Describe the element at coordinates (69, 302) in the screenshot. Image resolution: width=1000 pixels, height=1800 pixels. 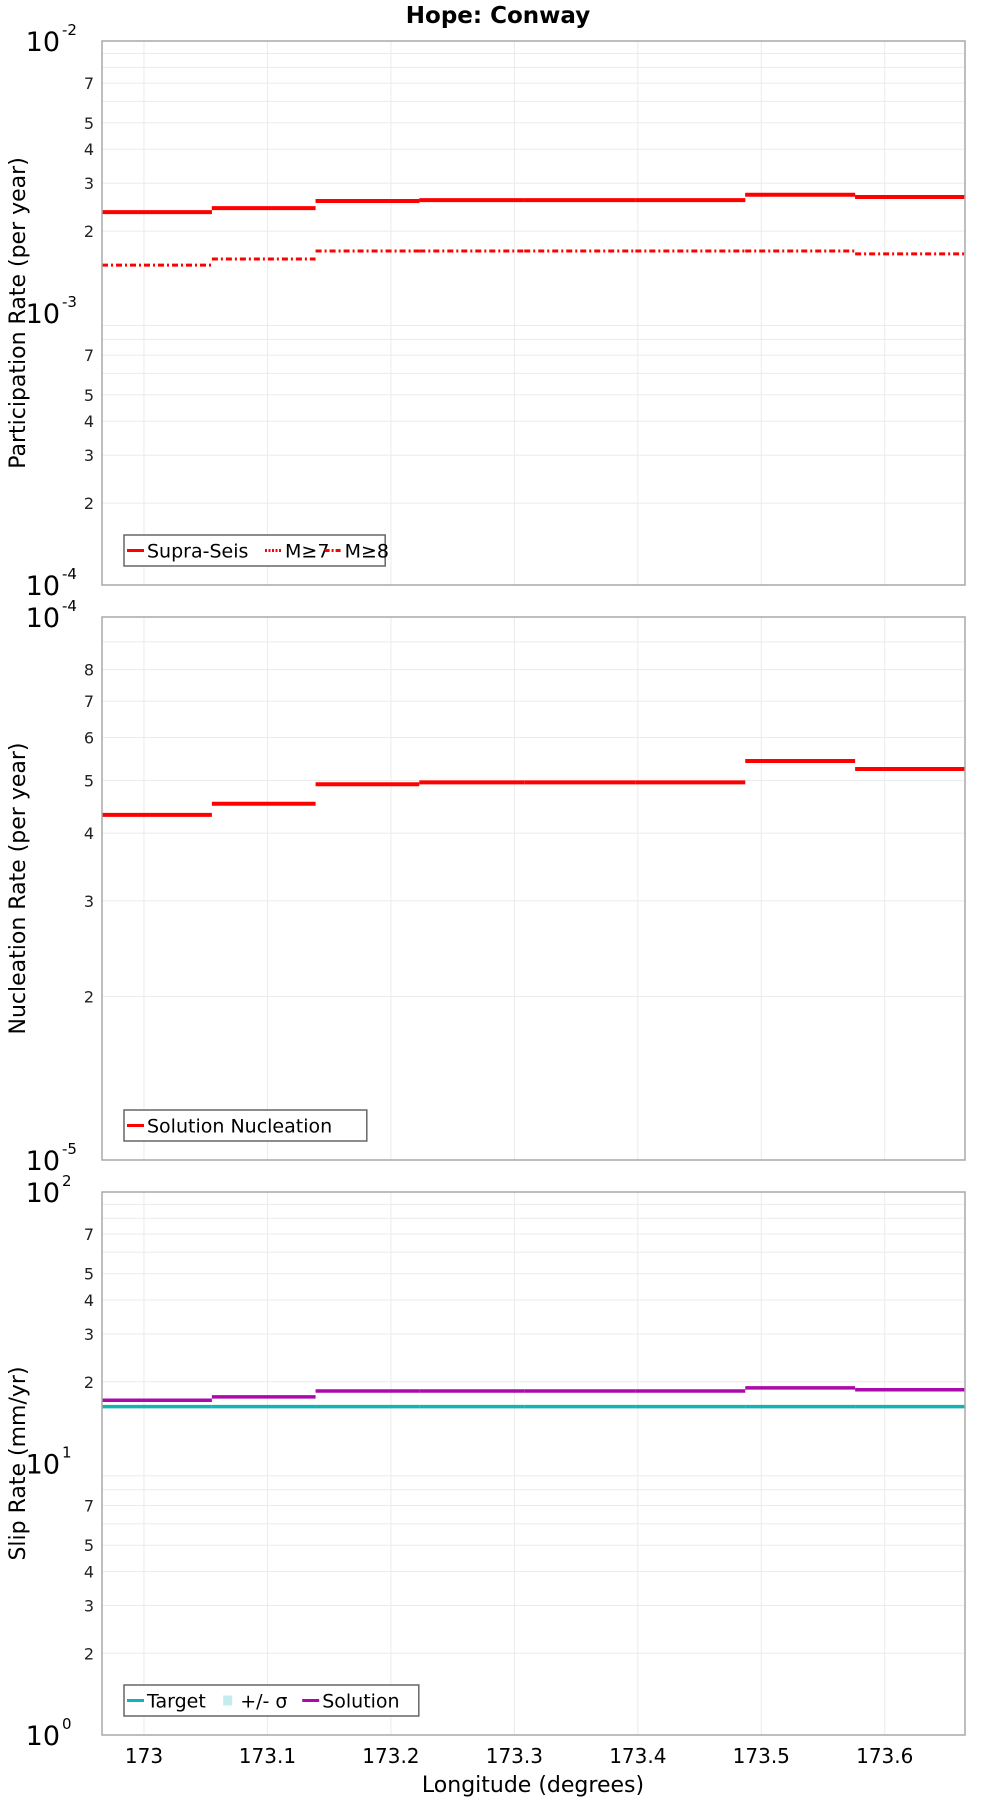
I see `tick-exponent: -3` at that location.